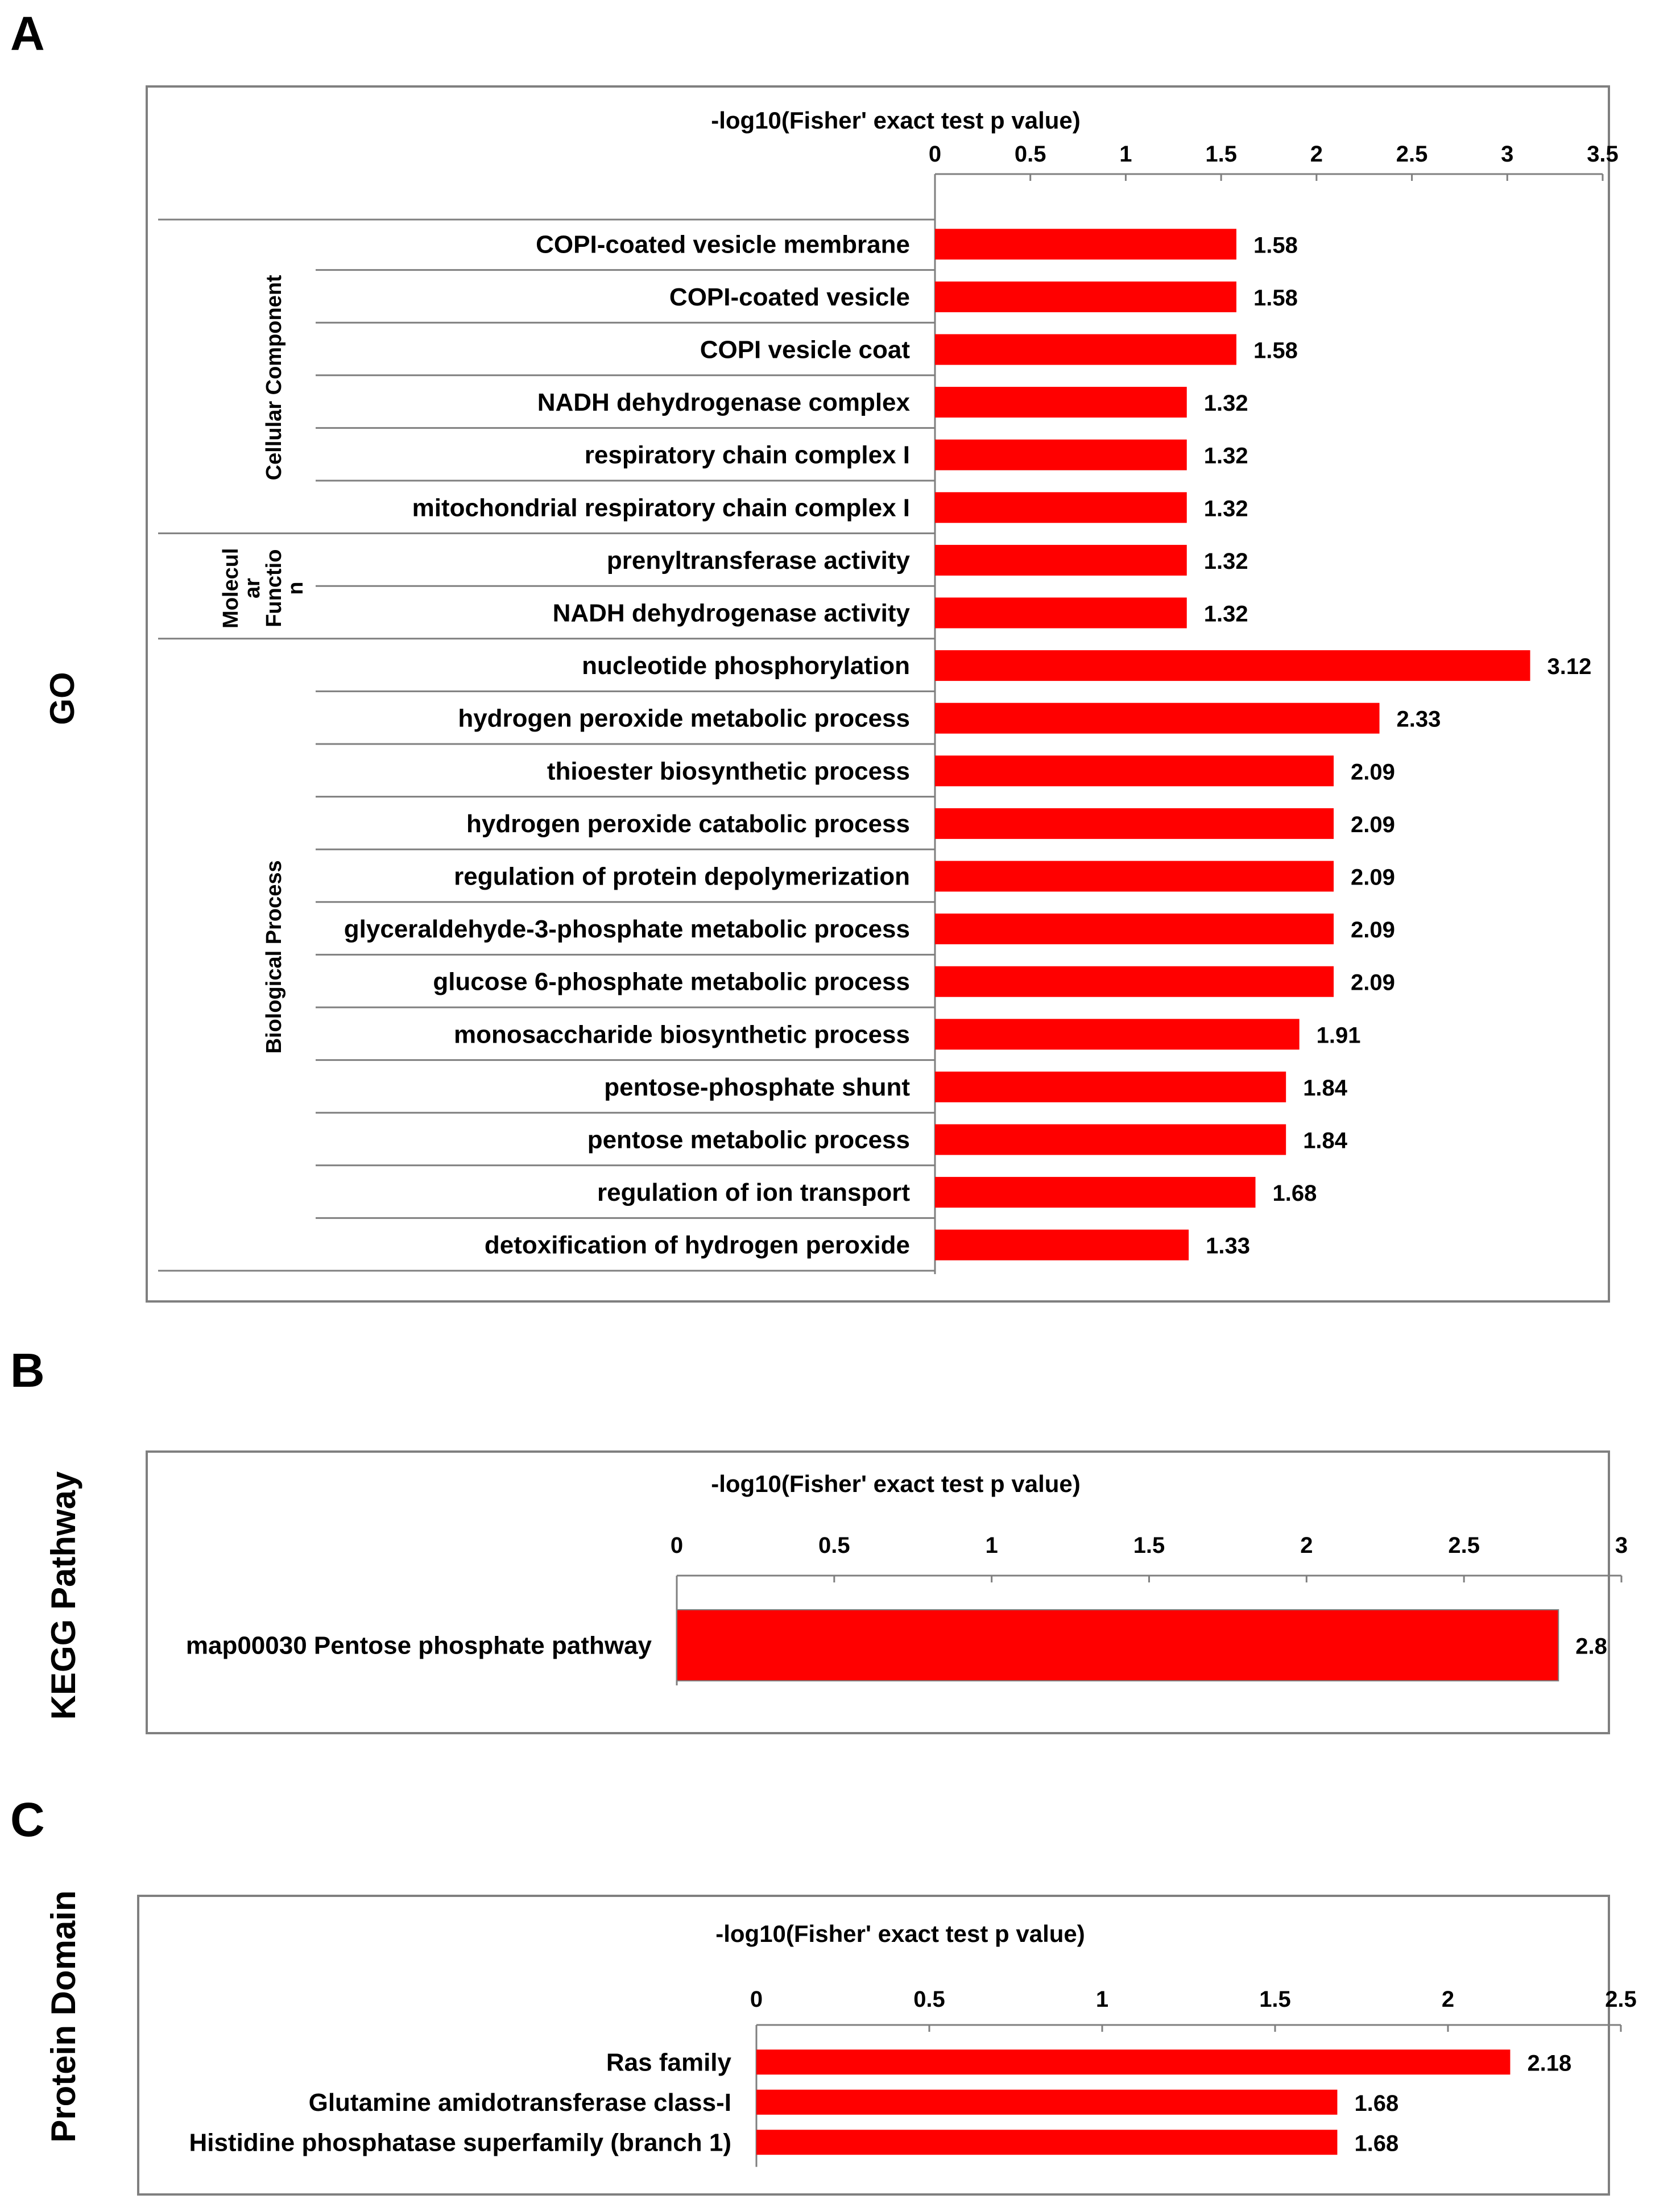 The width and height of the screenshot is (1680, 2203). I want to click on chart-a-category-label: pentose metabolic process, so click(748, 1140).